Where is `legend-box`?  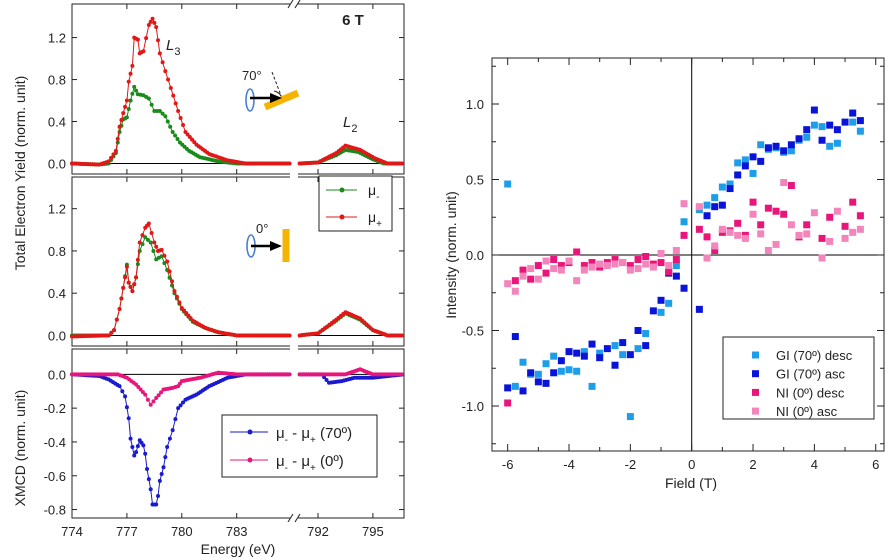
legend-box is located at coordinates (798, 378).